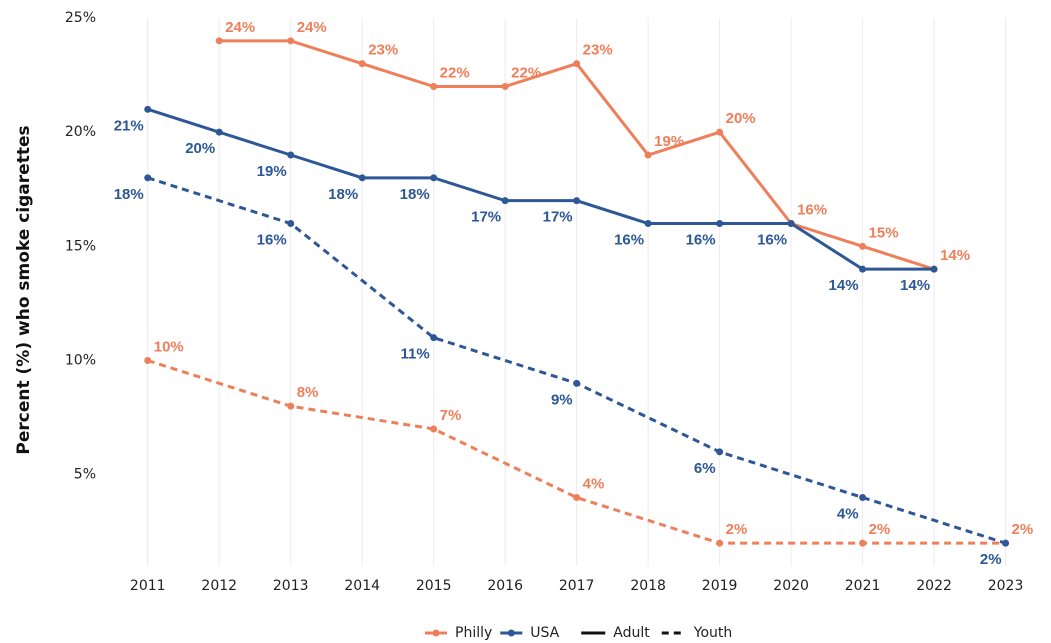 The height and width of the screenshot is (643, 1051). What do you see at coordinates (648, 586) in the screenshot?
I see `x-tick-label: 2018` at bounding box center [648, 586].